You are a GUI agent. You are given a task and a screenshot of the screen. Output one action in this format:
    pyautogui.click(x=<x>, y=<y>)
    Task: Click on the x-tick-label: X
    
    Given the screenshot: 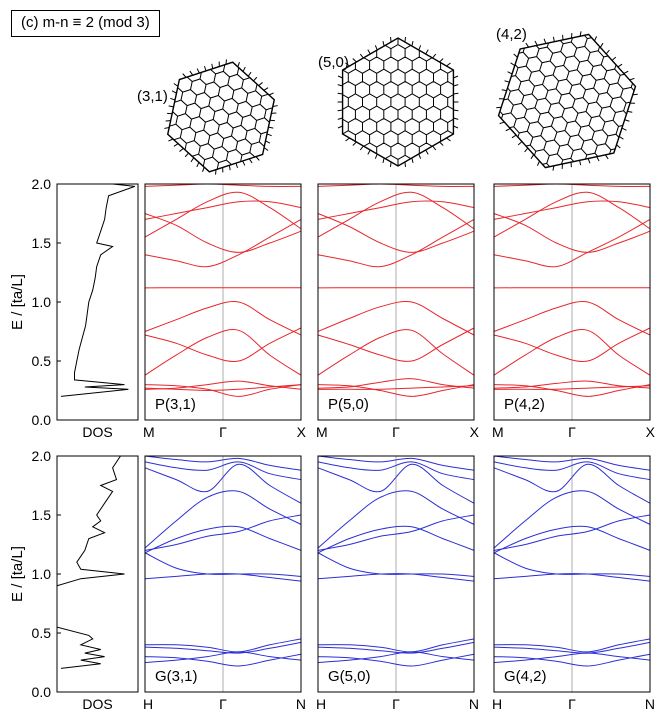 What is the action you would take?
    pyautogui.click(x=475, y=432)
    